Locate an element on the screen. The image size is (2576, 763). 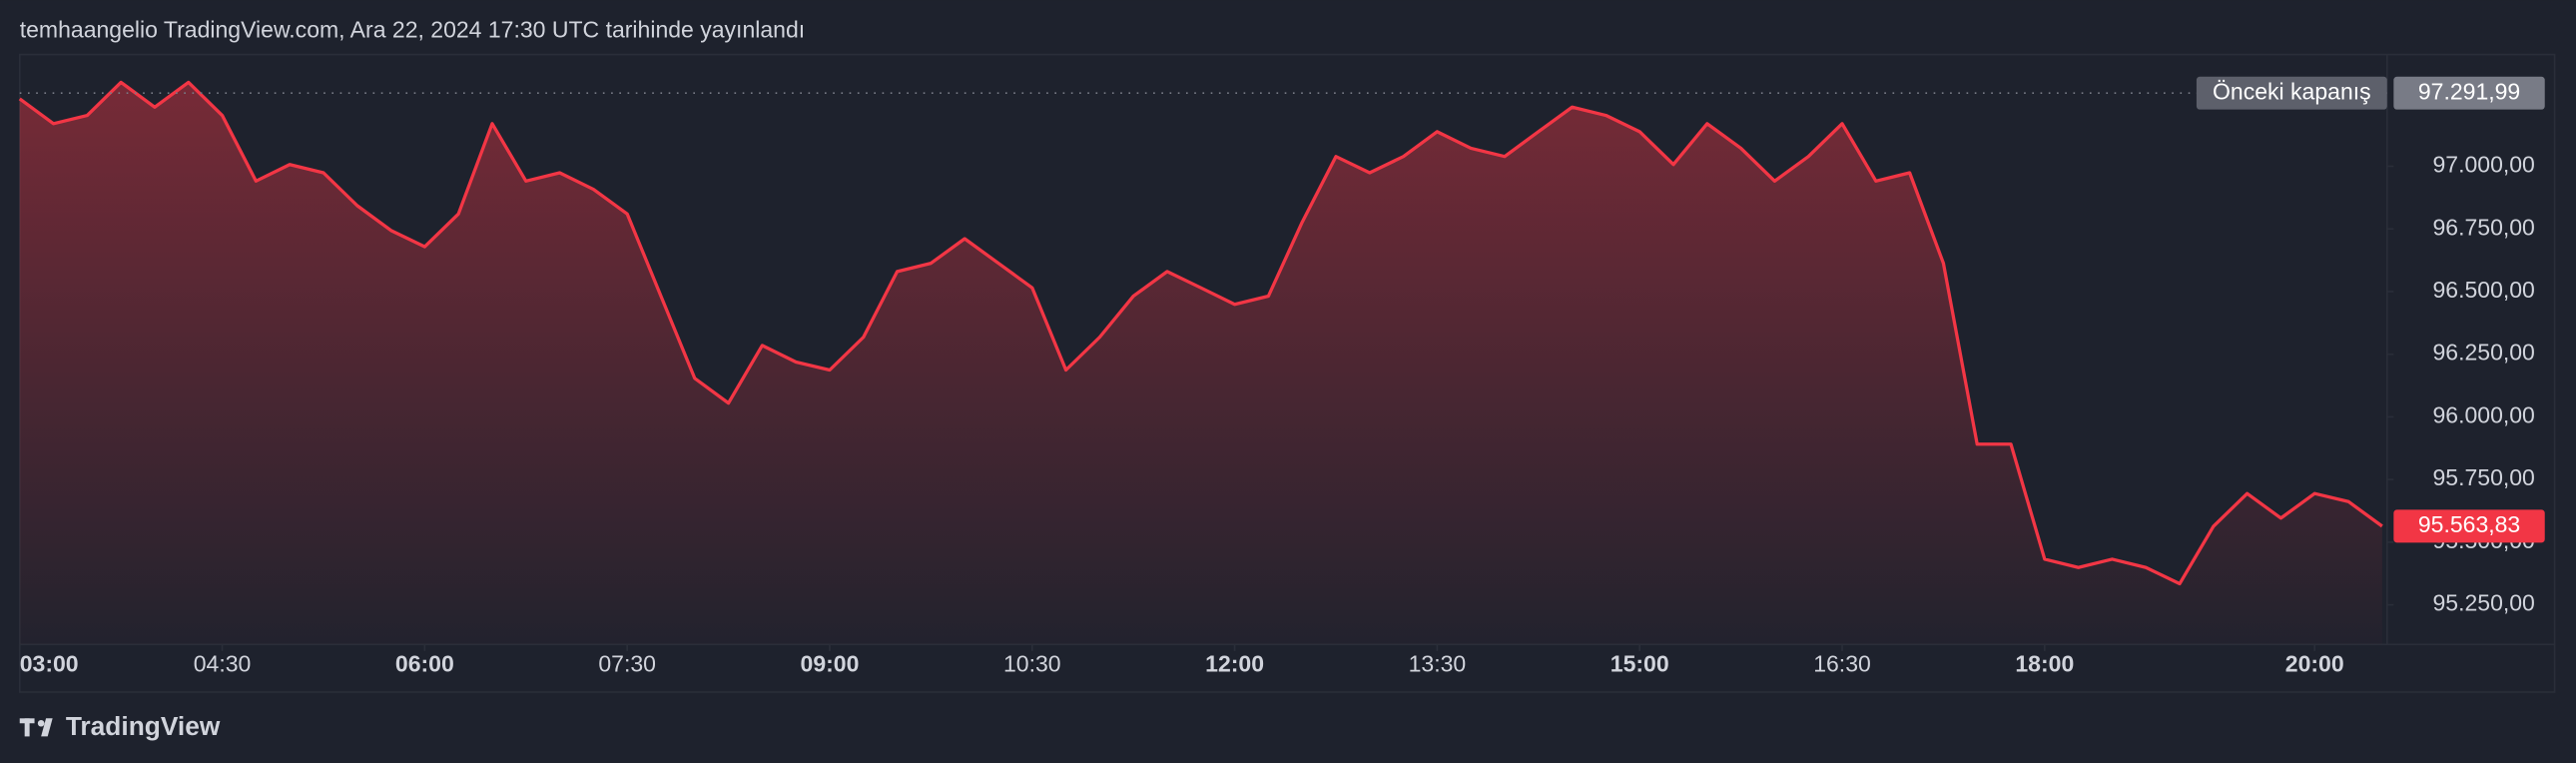
previous-close-tag is located at coordinates (2291, 93).